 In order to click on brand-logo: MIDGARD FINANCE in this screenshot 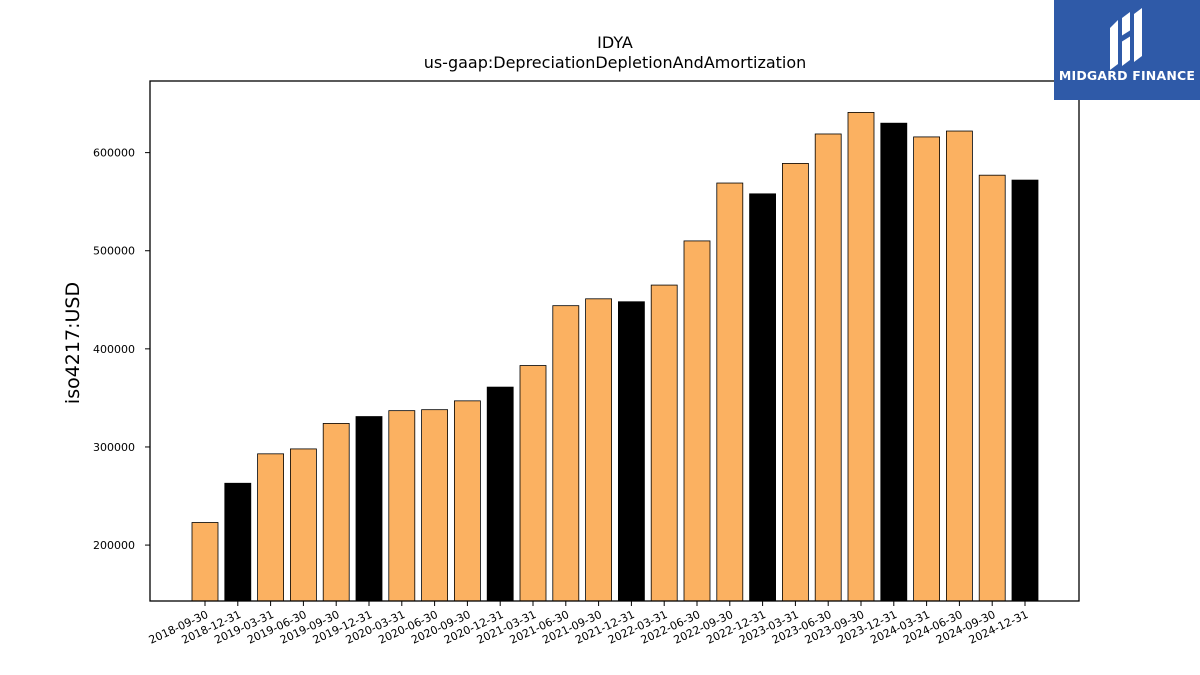, I will do `click(1127, 50)`.